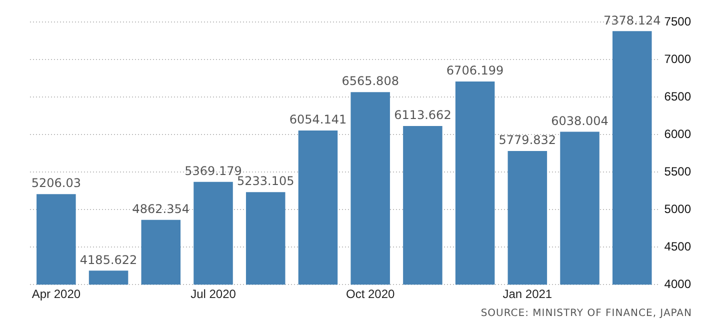 This screenshot has width=701, height=331. I want to click on data-label: 7378.124, so click(632, 20).